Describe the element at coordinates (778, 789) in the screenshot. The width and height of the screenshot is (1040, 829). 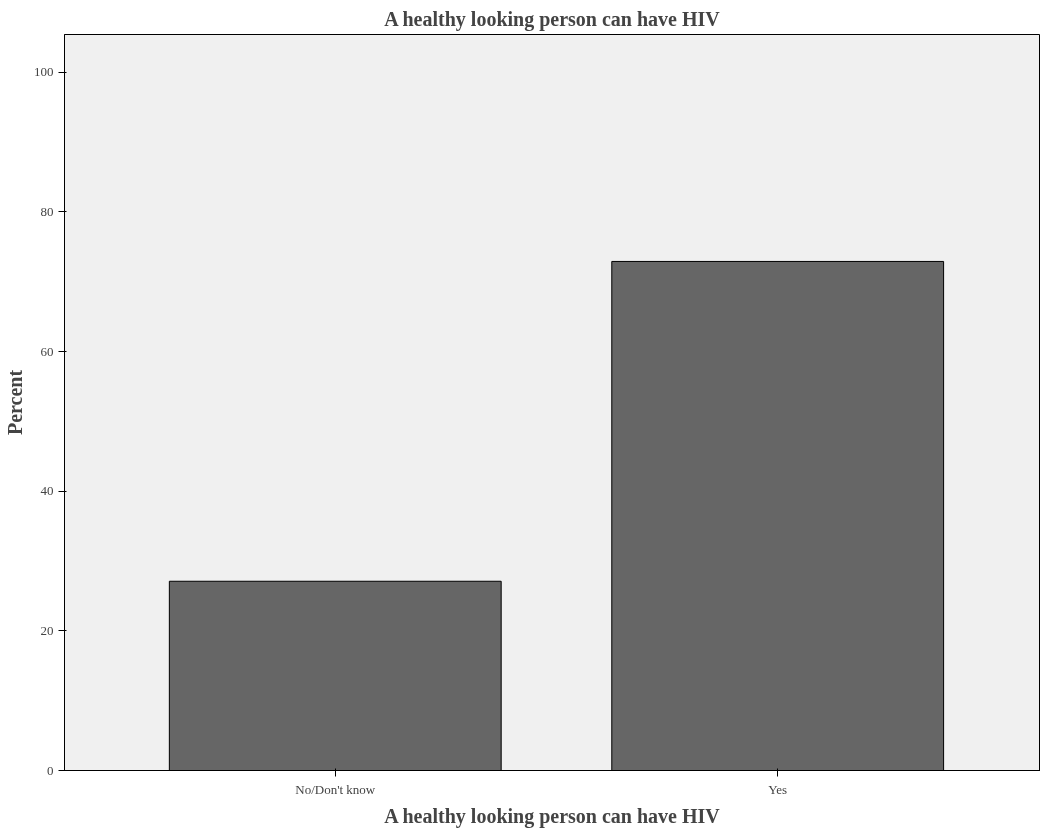
I see `x-tick-label: Yes` at that location.